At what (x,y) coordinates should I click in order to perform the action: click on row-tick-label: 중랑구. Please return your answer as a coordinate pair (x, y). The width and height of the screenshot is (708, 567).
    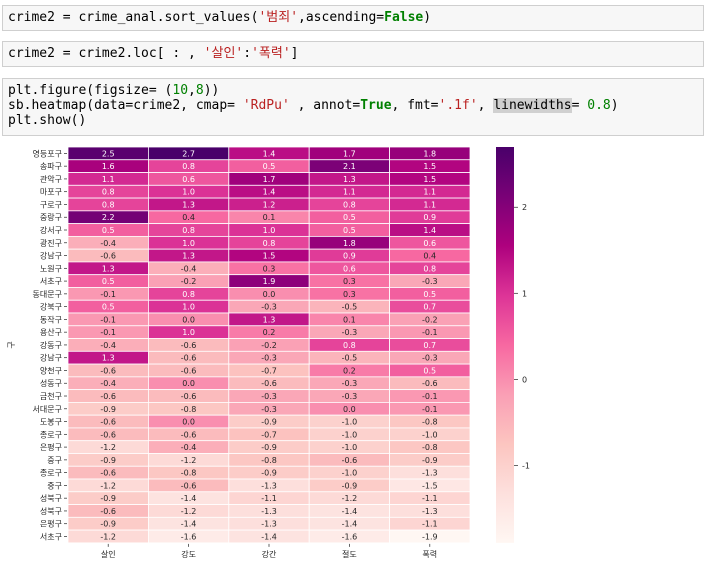
    Looking at the image, I should click on (51, 217).